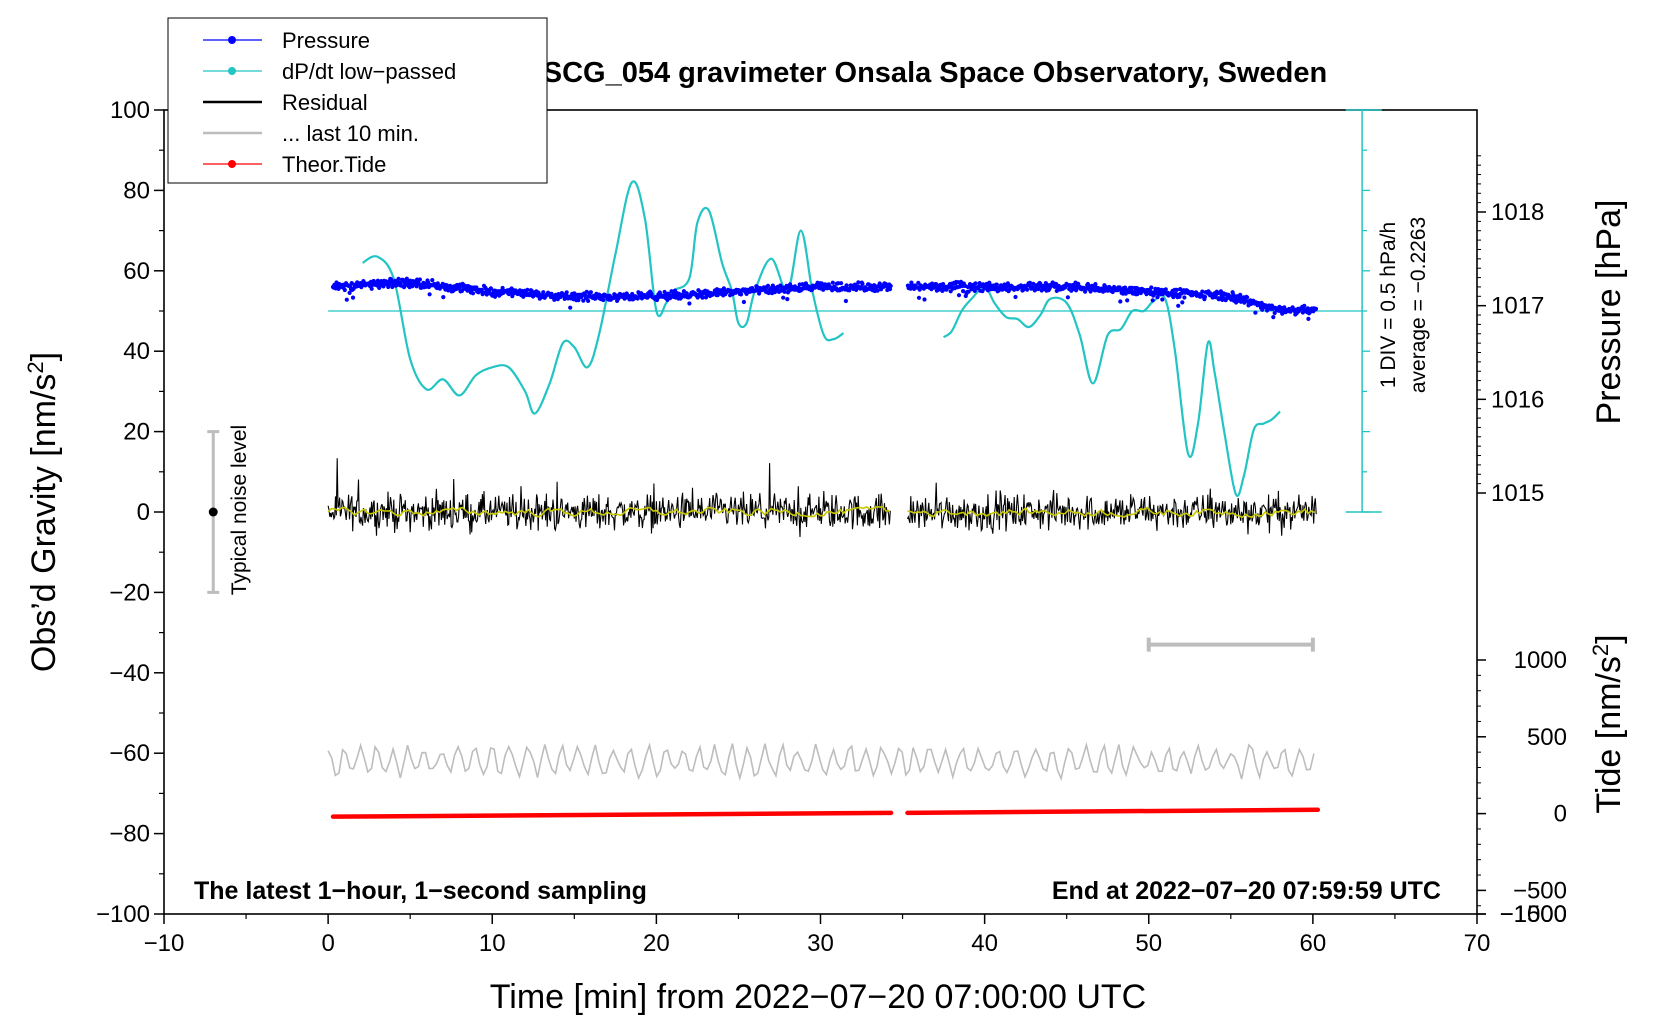  I want to click on dpdt-scale-label: 1 DIV = 0.5 hPa/h, so click(1388, 305).